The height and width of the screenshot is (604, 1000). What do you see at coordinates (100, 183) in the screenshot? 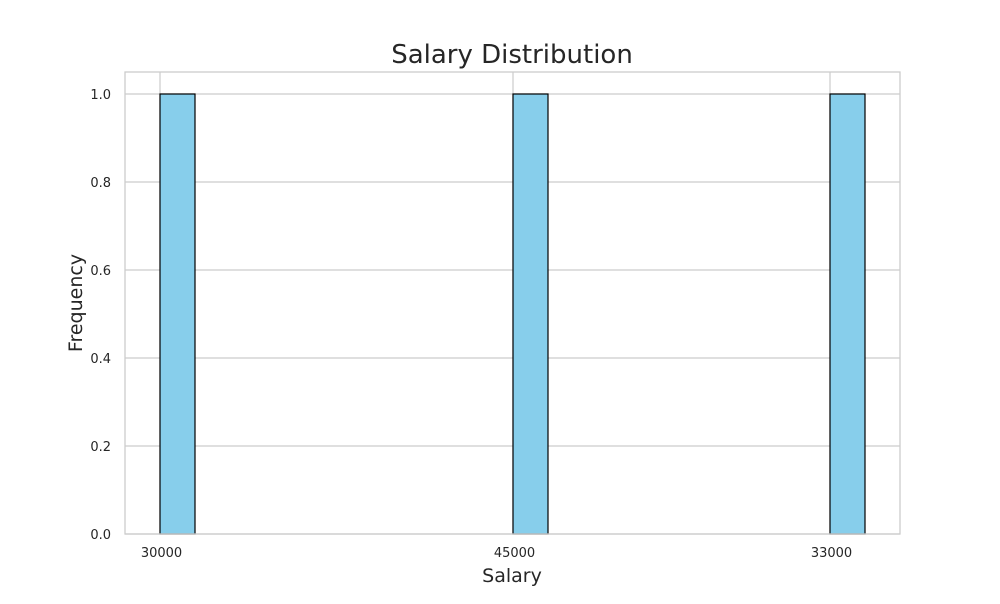
I see `y-tick-label: 0.8` at bounding box center [100, 183].